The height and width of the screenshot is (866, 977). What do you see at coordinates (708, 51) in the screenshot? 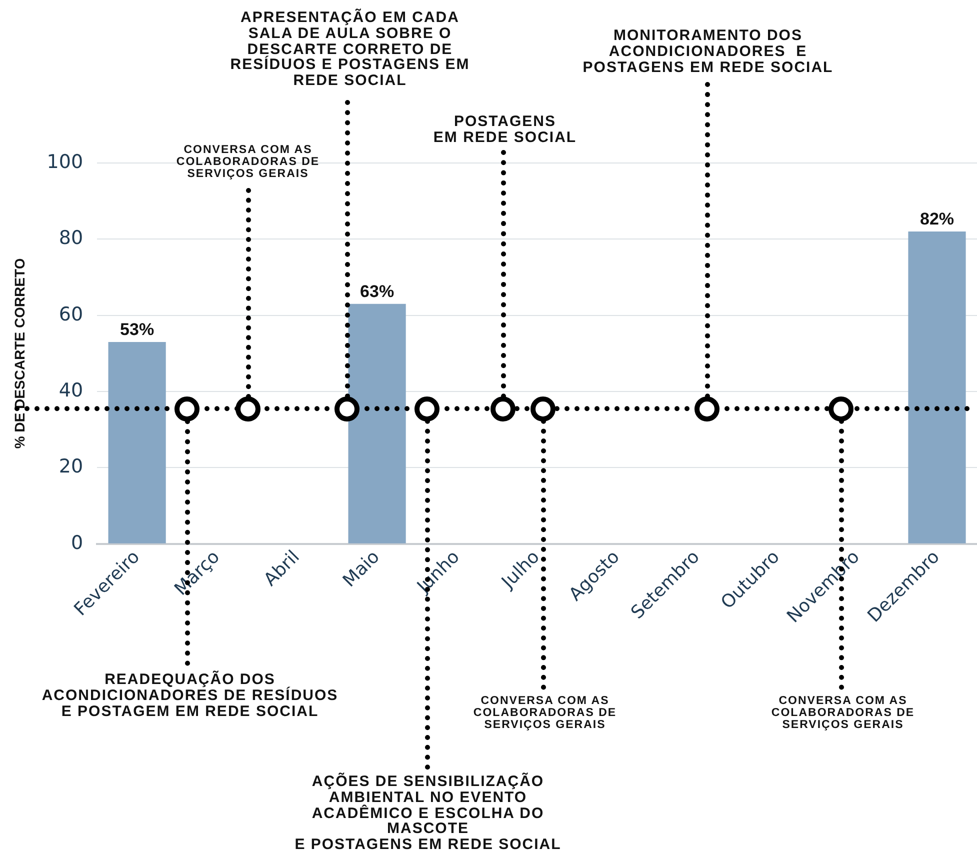
I see `annotation: MONITORAMENTO DOS ACONDICIONADORES E POSTAGENS EM REDE SOCIAL` at bounding box center [708, 51].